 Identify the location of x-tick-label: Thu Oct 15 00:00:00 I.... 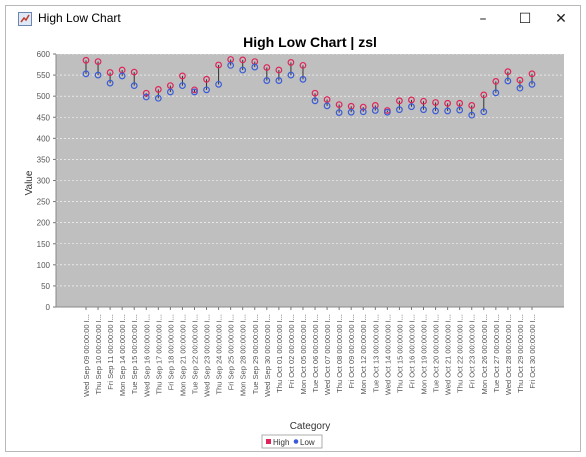
(399, 353).